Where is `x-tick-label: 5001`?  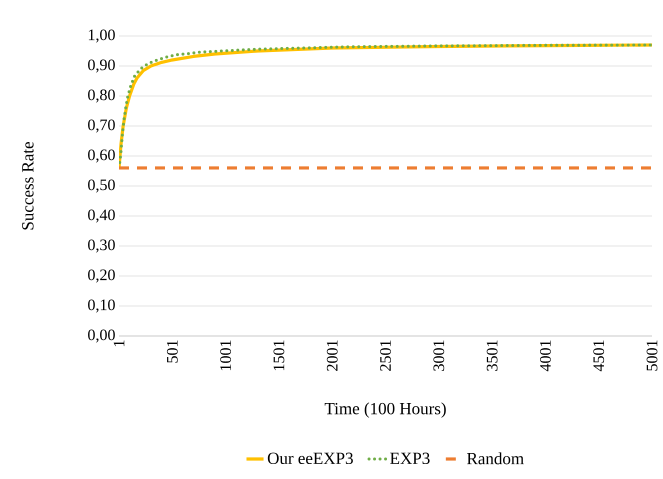
x-tick-label: 5001 is located at coordinates (652, 355).